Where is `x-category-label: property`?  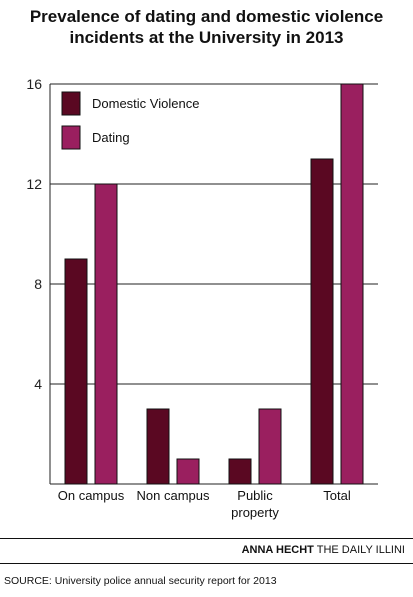
x-category-label: property is located at coordinates (255, 512).